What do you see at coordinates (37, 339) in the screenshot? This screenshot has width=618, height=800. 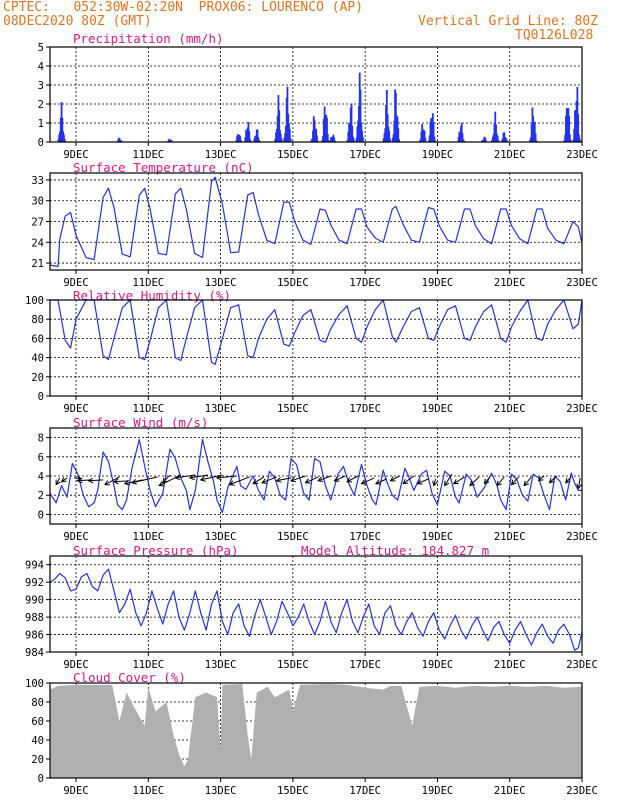 I see `rh-ytick-label: 60` at bounding box center [37, 339].